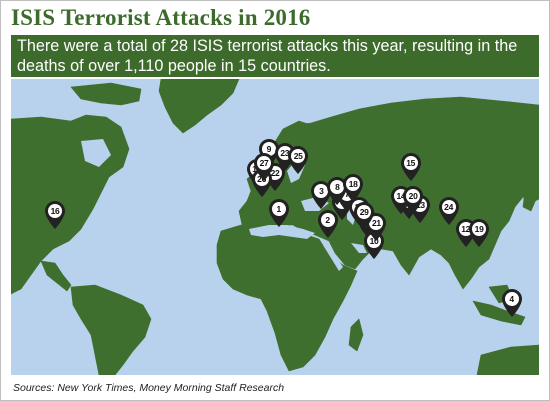 The height and width of the screenshot is (401, 550). Describe the element at coordinates (511, 299) in the screenshot. I see `attack-marker-number: 4` at that location.